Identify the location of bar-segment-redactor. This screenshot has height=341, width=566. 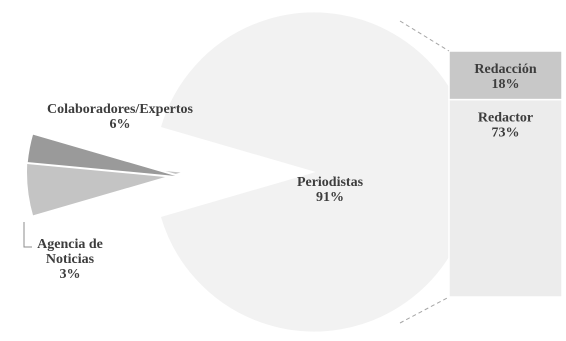
(505, 198).